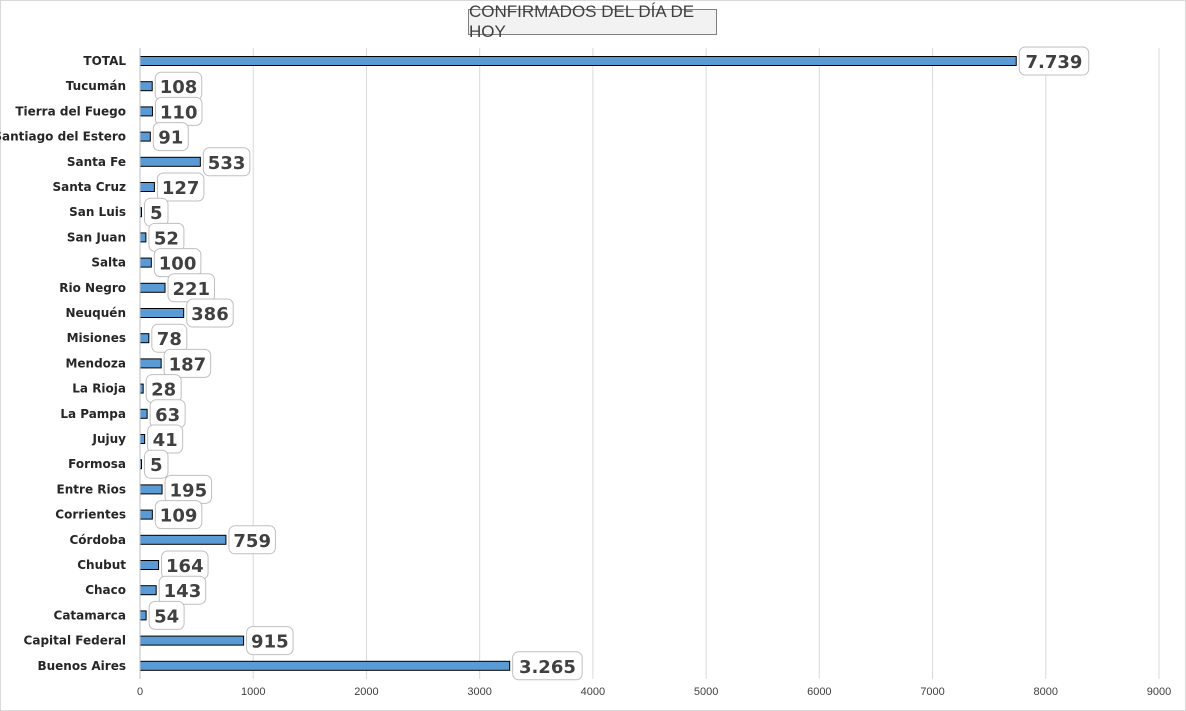 The height and width of the screenshot is (711, 1186). What do you see at coordinates (105, 590) in the screenshot?
I see `category-label: Chaco` at bounding box center [105, 590].